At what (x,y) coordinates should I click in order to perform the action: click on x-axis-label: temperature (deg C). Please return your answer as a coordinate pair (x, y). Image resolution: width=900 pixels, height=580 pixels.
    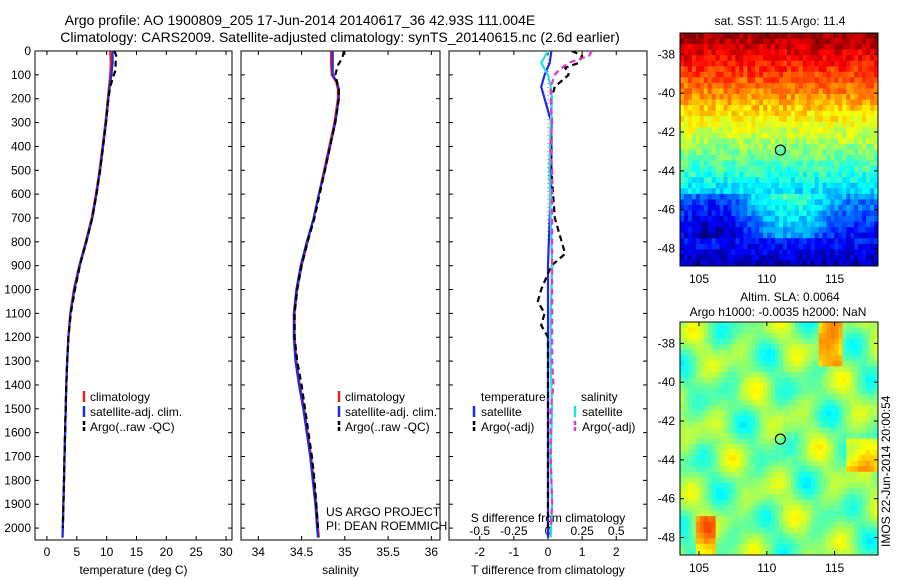
    Looking at the image, I should click on (133, 570).